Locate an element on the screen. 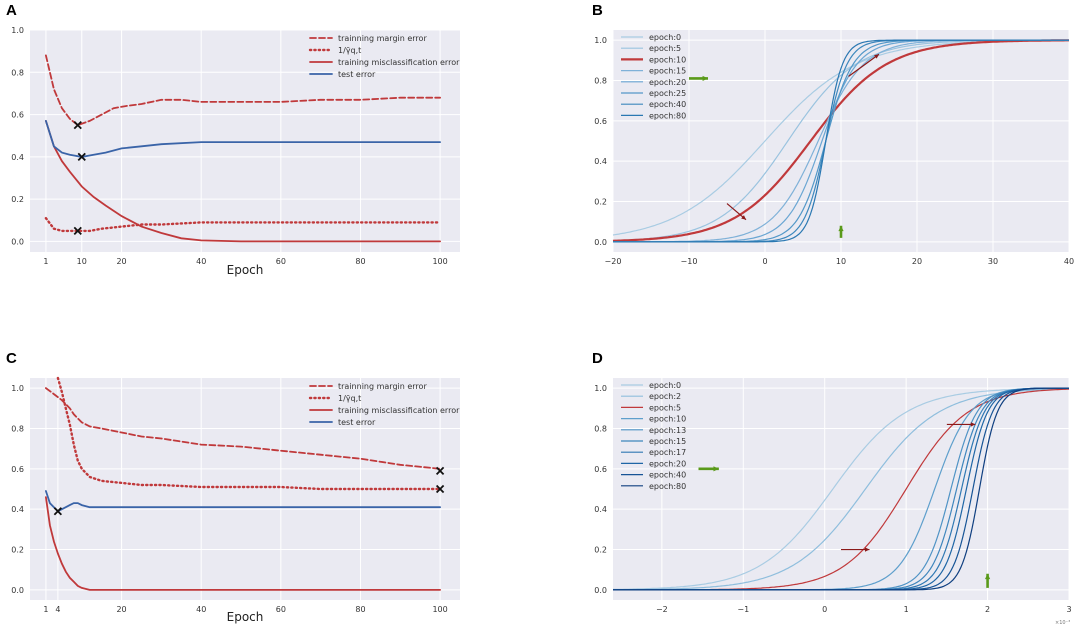  x-tick-label: −1 is located at coordinates (743, 609).